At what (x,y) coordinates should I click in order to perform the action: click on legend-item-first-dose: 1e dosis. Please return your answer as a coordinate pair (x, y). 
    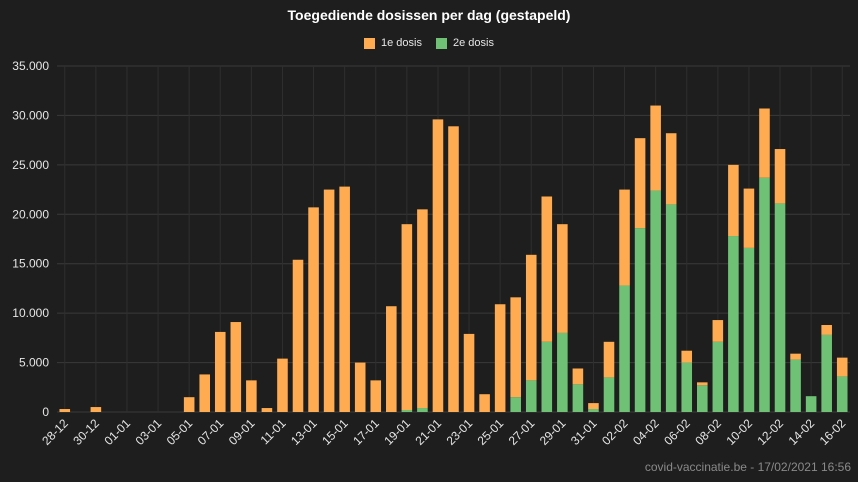
    Looking at the image, I should click on (393, 43).